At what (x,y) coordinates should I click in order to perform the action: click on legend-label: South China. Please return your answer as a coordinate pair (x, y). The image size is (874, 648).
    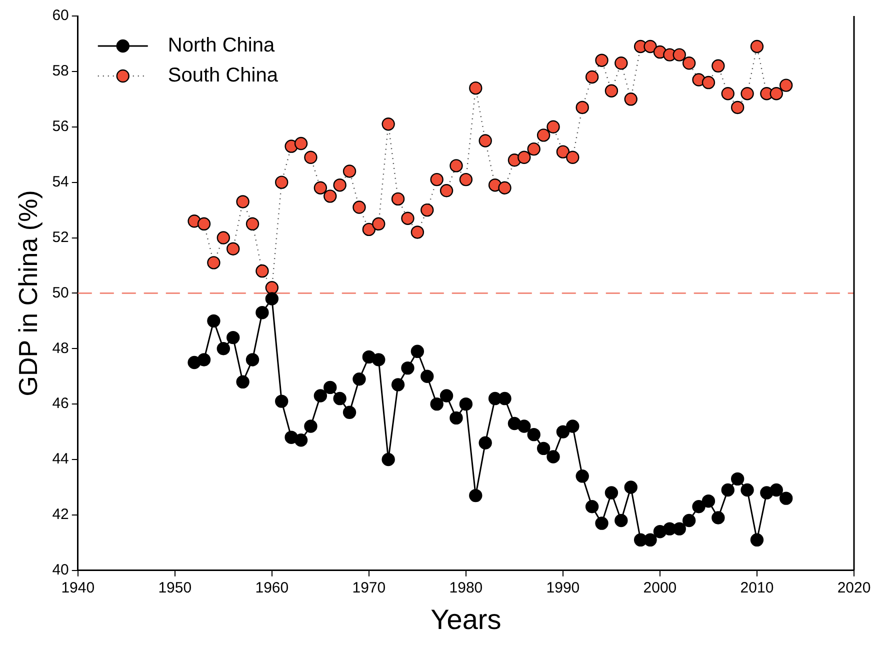
    Looking at the image, I should click on (223, 75).